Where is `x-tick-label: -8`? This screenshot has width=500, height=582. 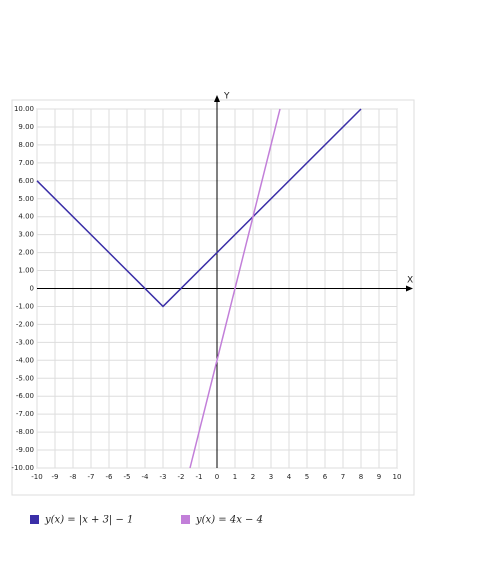 x-tick-label: -8 is located at coordinates (73, 477).